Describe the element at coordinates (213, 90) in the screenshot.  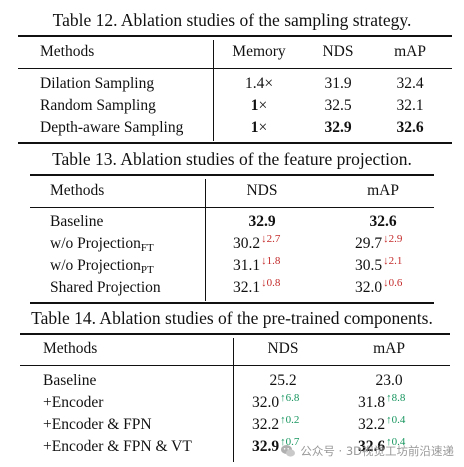
I see `table-12-column-divider` at that location.